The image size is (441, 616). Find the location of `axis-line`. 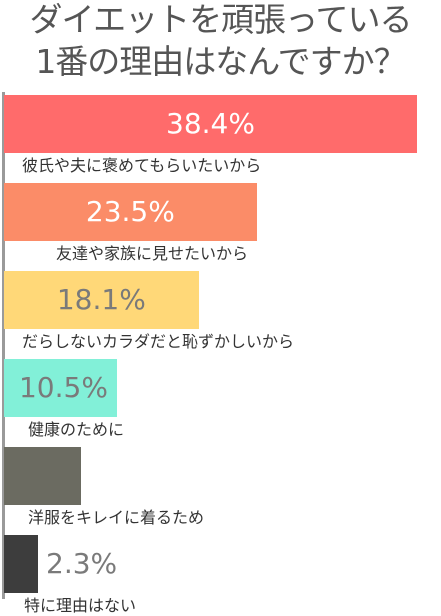

axis-line is located at coordinates (3, 345).